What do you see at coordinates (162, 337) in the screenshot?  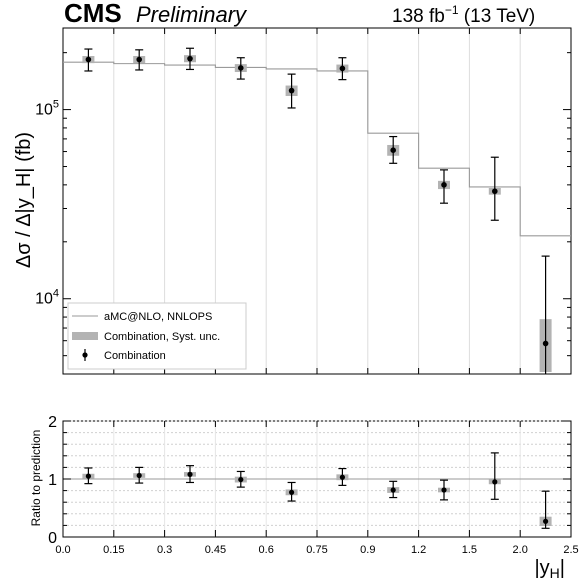 I see `legend-syst-label: Combination, Syst. unc.` at bounding box center [162, 337].